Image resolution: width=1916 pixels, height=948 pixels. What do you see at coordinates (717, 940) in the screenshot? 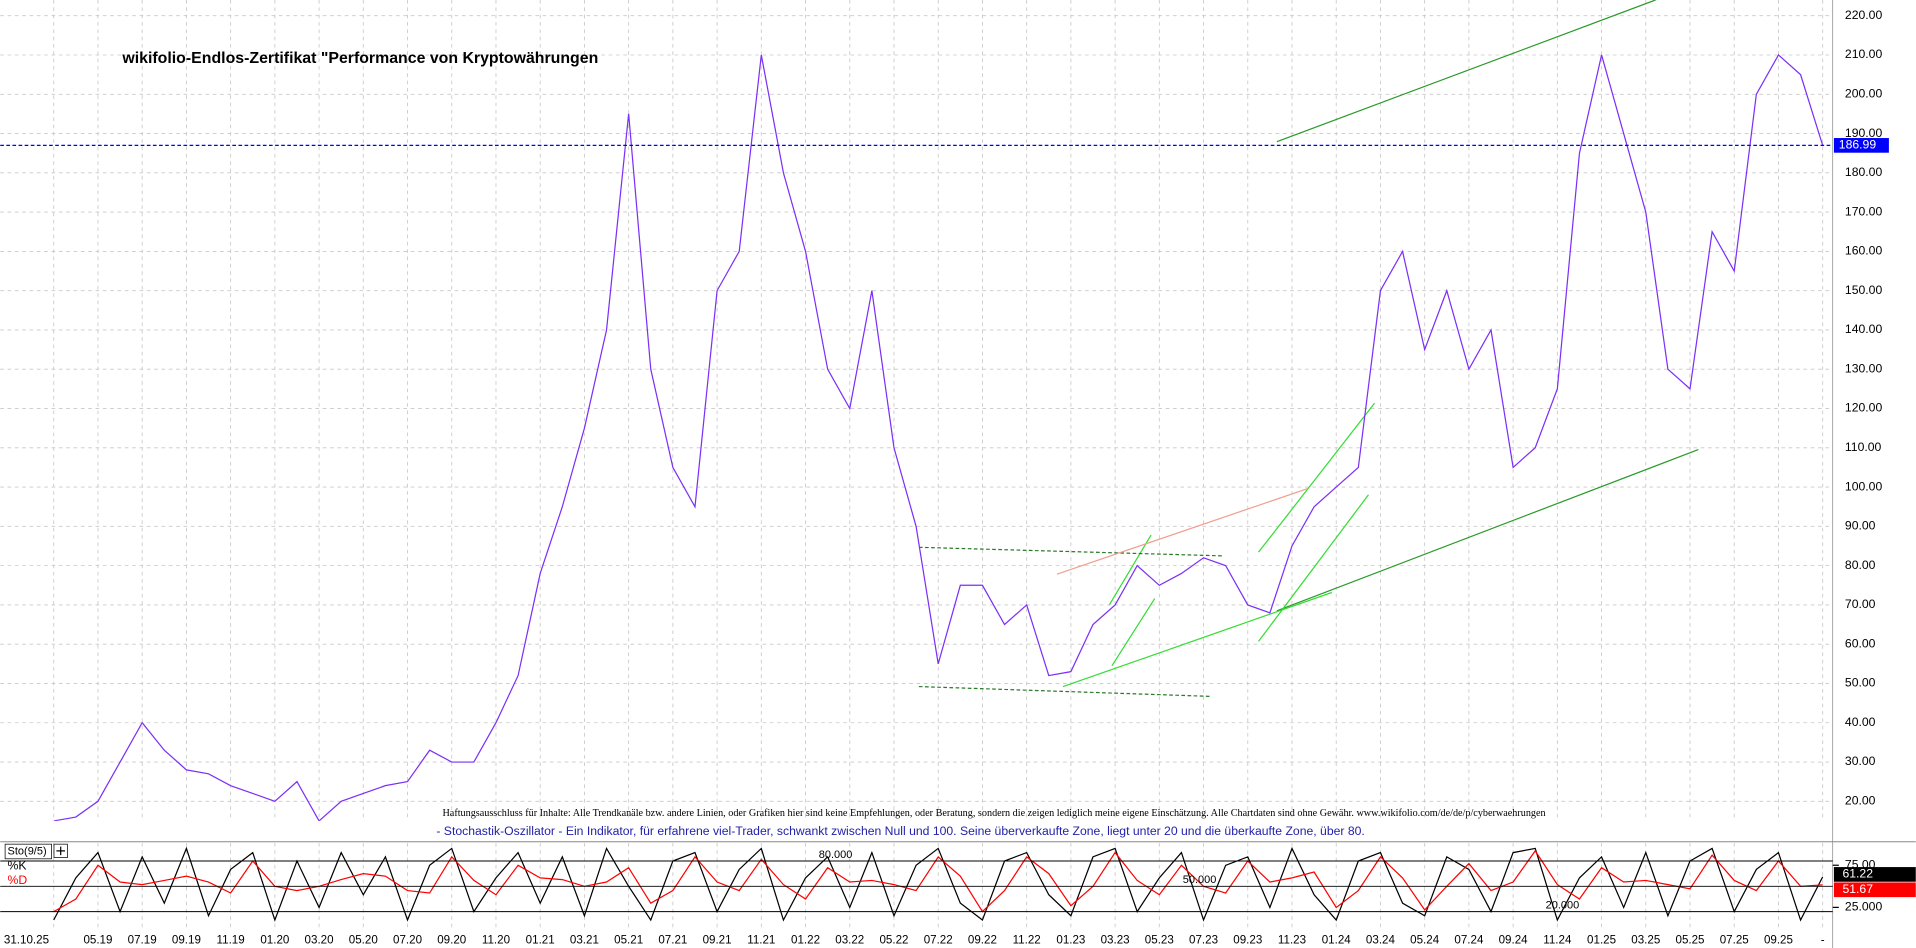
I see `x-tick-label: 09.21` at bounding box center [717, 940].